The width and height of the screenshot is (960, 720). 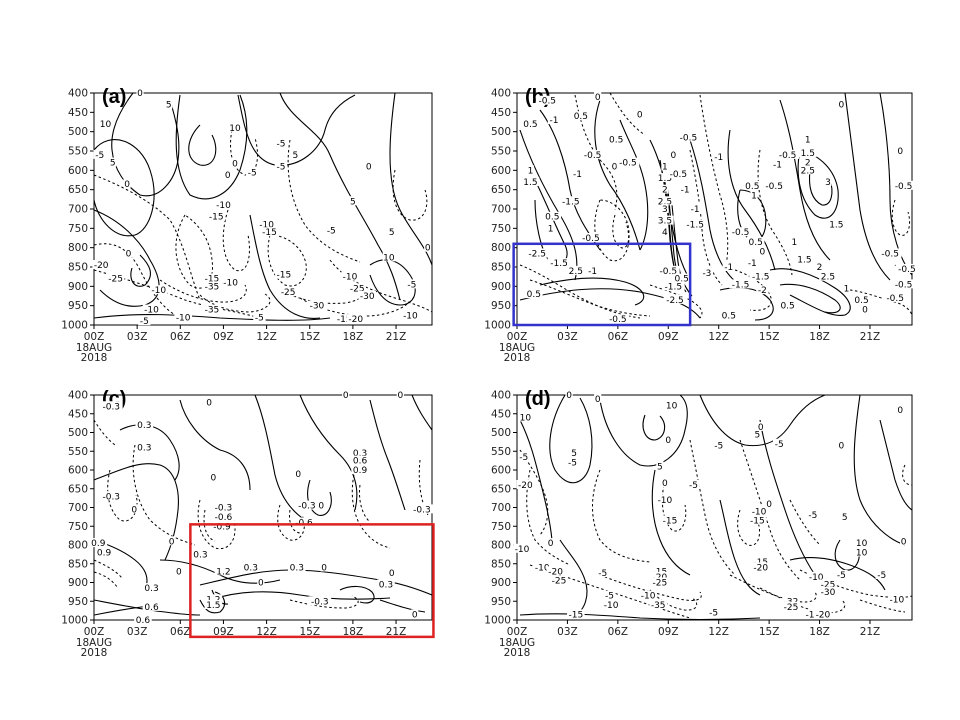 What do you see at coordinates (104, 554) in the screenshot?
I see `contour-label: 0.9` at bounding box center [104, 554].